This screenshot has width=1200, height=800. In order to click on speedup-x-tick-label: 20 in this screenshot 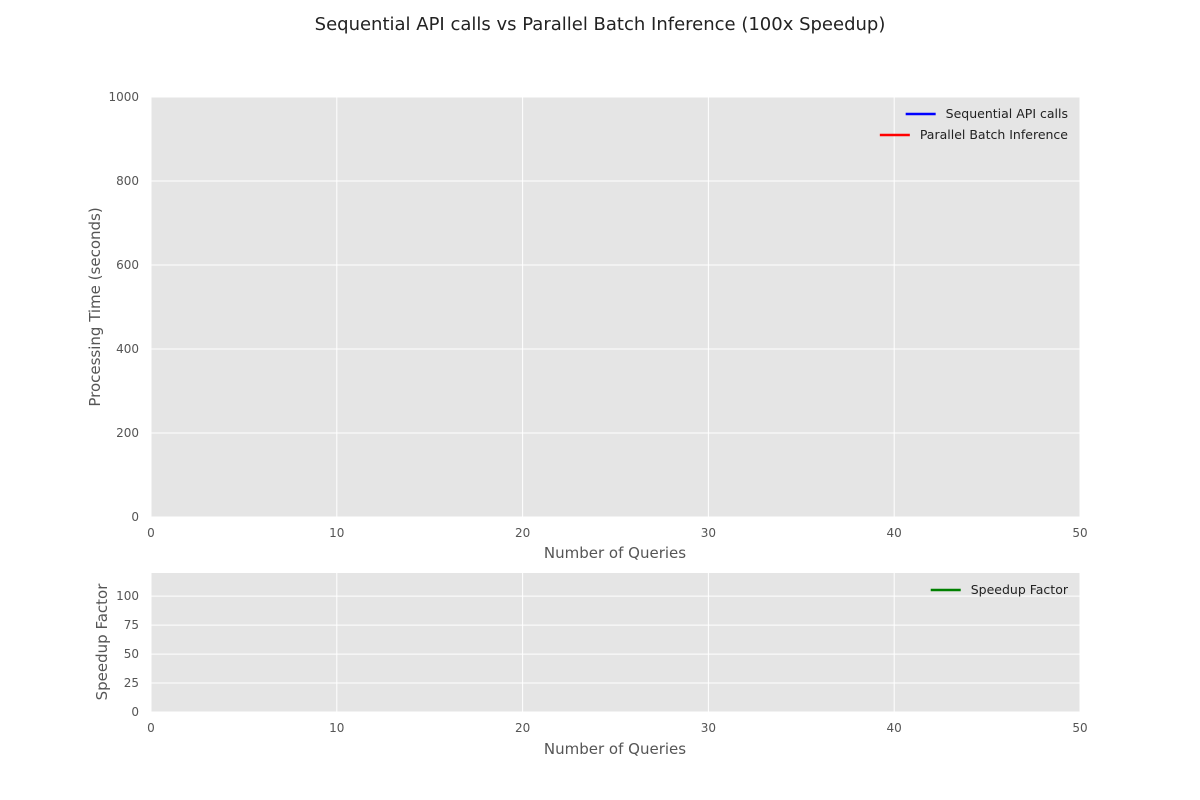, I will do `click(522, 728)`.